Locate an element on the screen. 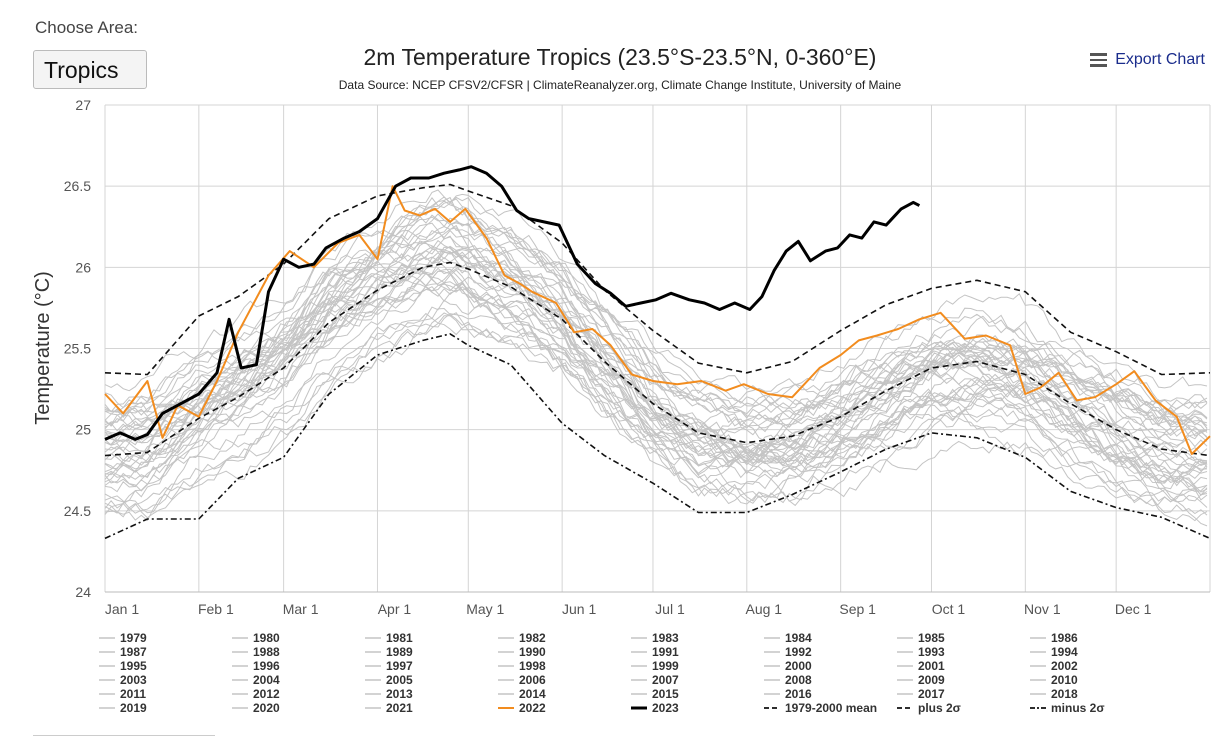 The width and height of the screenshot is (1221, 738). legend-item: 2007 is located at coordinates (665, 680).